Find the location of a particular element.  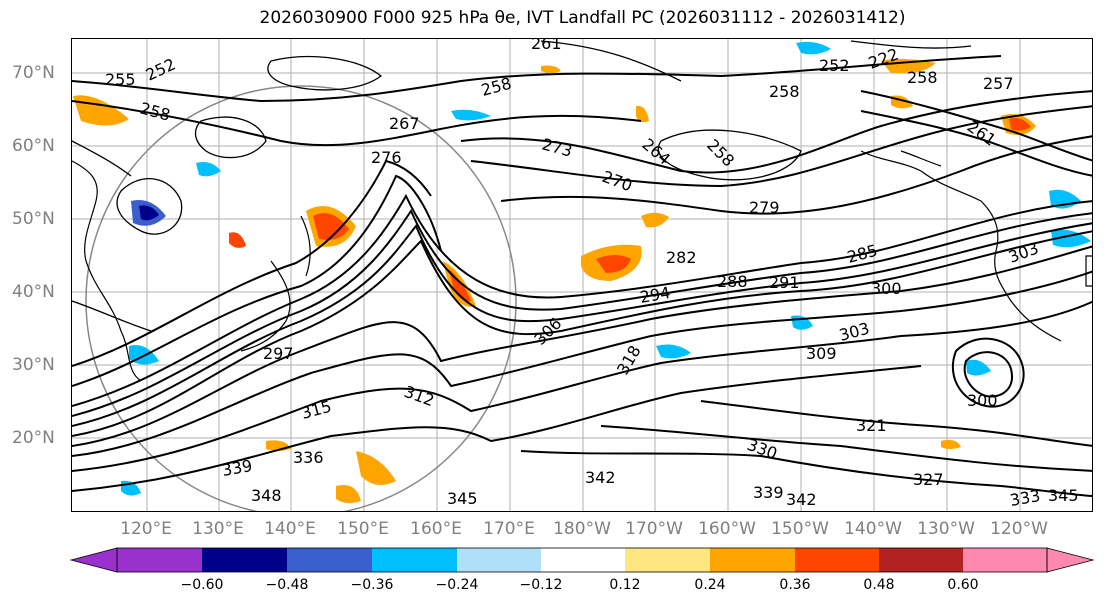

lon-label-170w: 170°W is located at coordinates (654, 529).